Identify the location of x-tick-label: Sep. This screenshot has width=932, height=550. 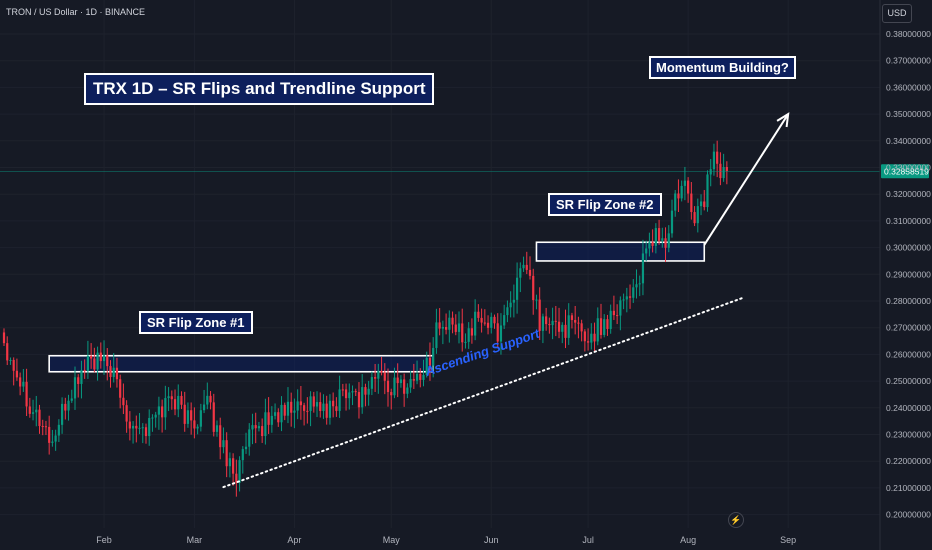
(788, 540).